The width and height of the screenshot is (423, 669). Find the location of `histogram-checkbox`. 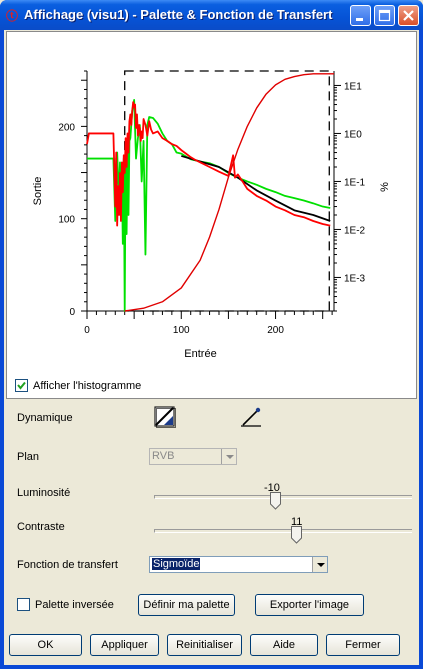

histogram-checkbox is located at coordinates (21, 385).